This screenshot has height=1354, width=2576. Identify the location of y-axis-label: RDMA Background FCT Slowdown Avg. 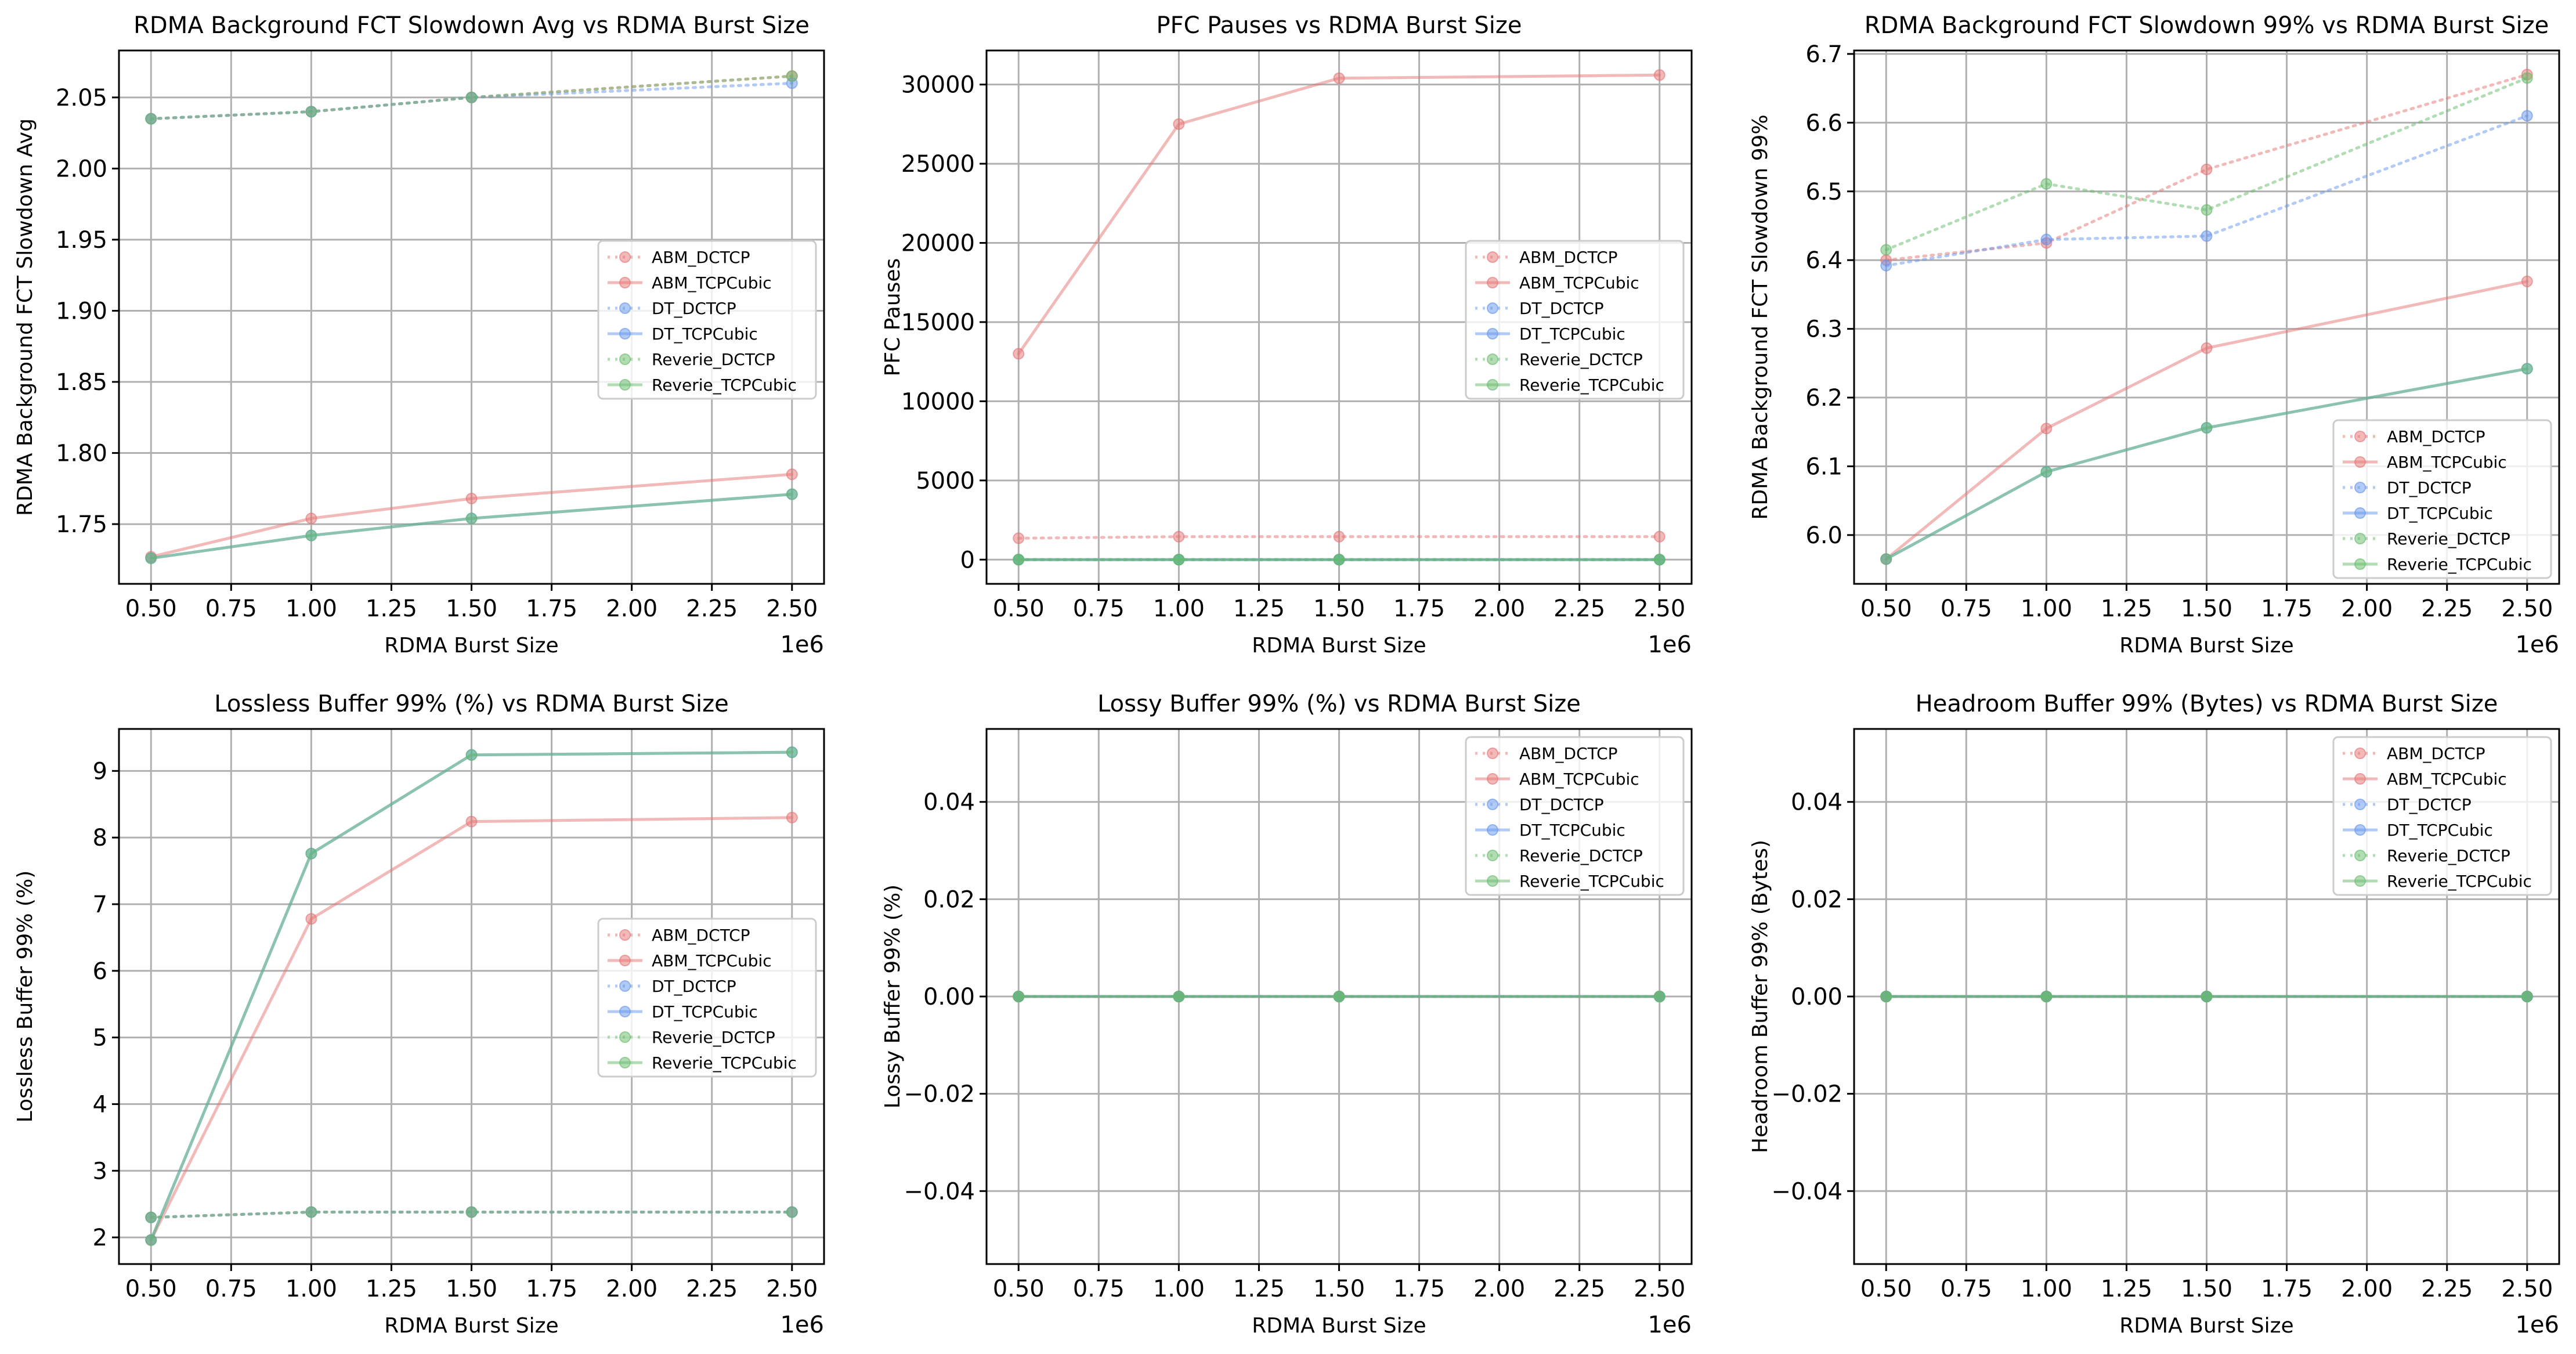
(25, 317).